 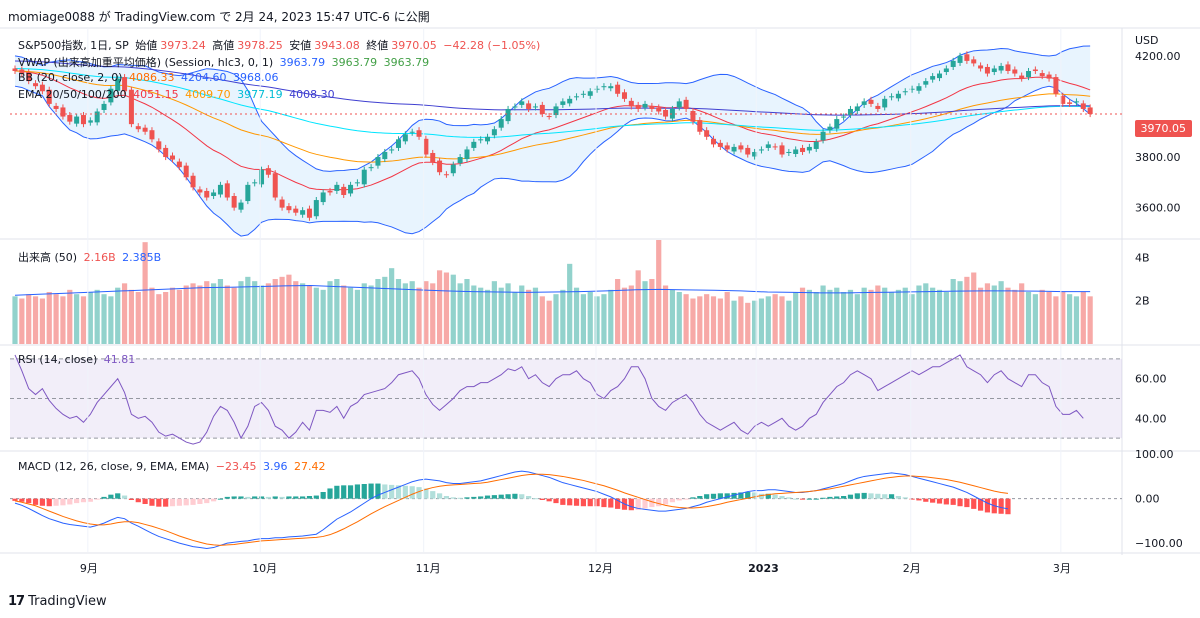 What do you see at coordinates (310, 466) in the screenshot?
I see `macd-value-3: 27.42` at bounding box center [310, 466].